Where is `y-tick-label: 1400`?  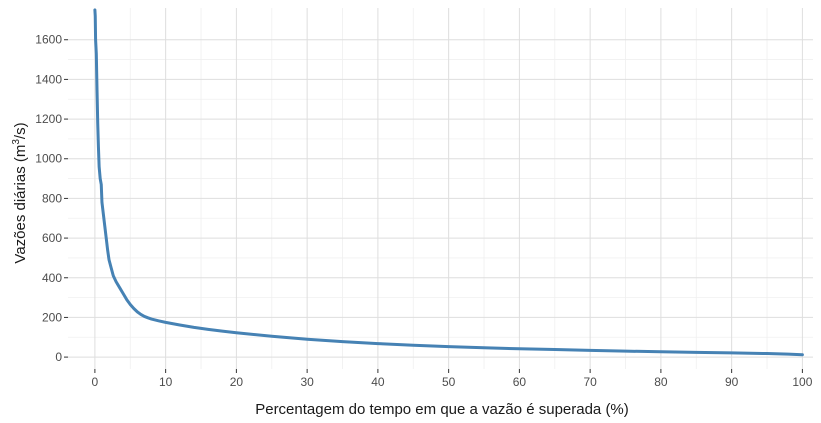
y-tick-label: 1400 is located at coordinates (48, 79).